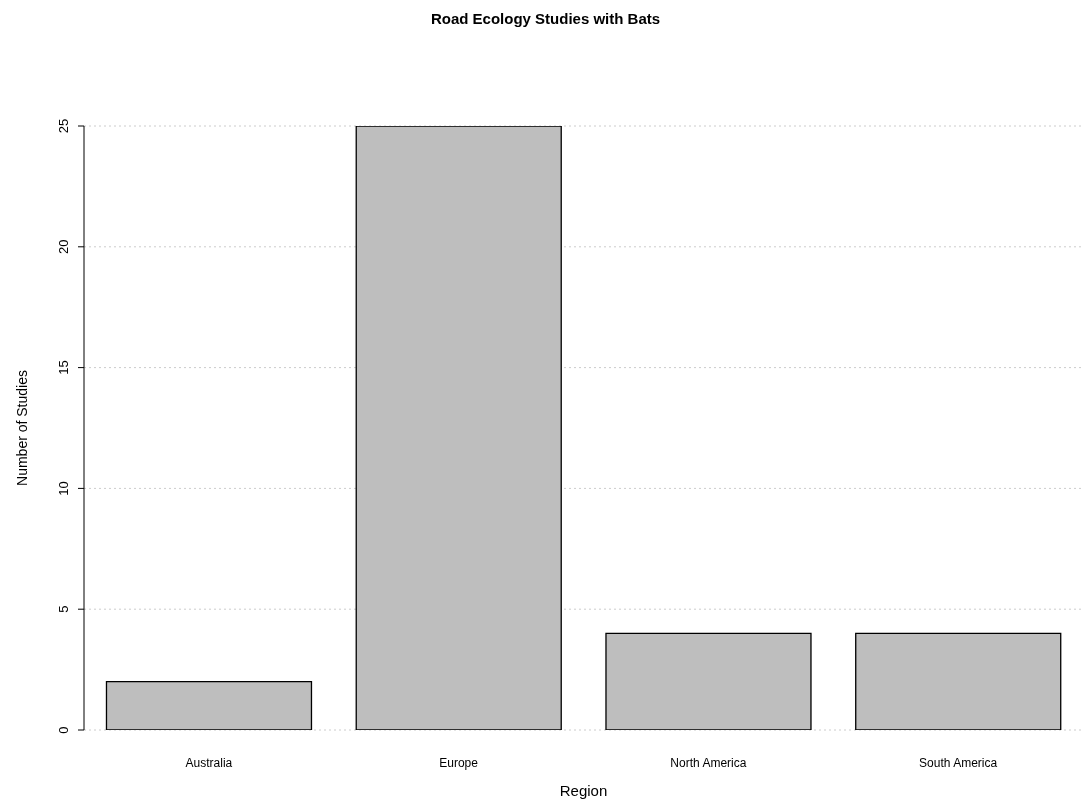 The height and width of the screenshot is (804, 1091). What do you see at coordinates (63, 247) in the screenshot?
I see `y-tick-label: 20` at bounding box center [63, 247].